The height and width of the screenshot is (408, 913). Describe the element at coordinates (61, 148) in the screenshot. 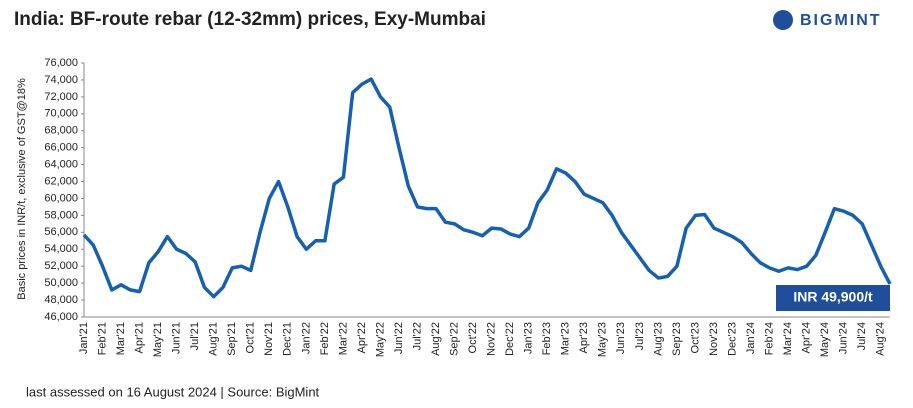

I see `y-tick-label: 66,000` at that location.